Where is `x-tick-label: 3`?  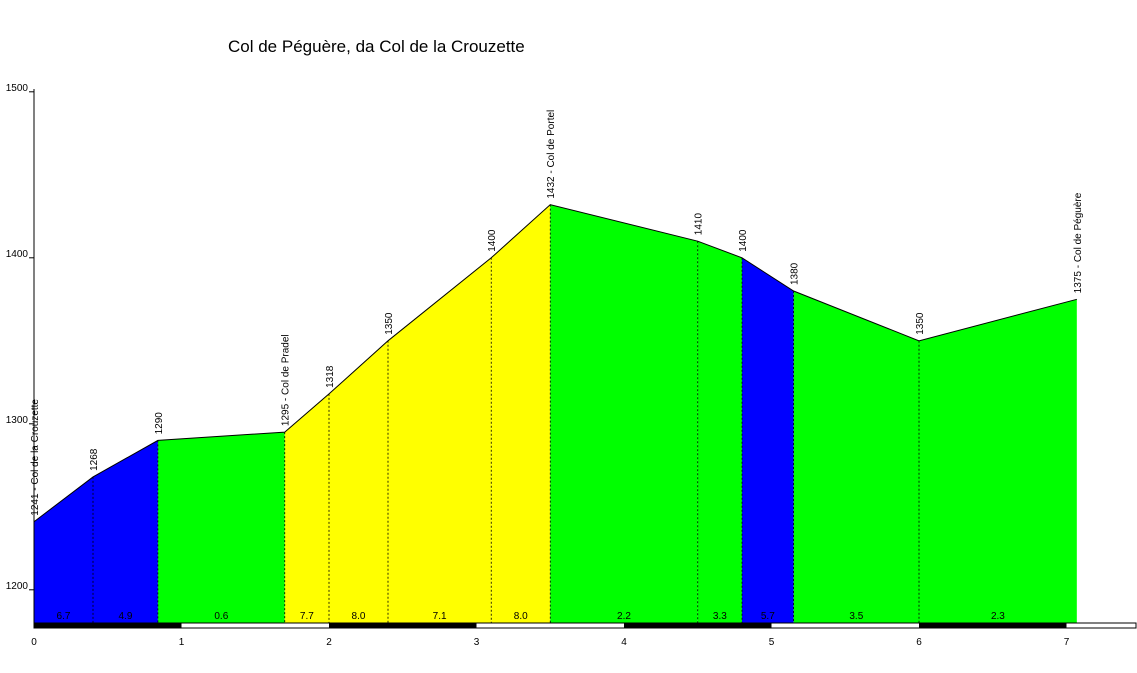 x-tick-label: 3 is located at coordinates (477, 642).